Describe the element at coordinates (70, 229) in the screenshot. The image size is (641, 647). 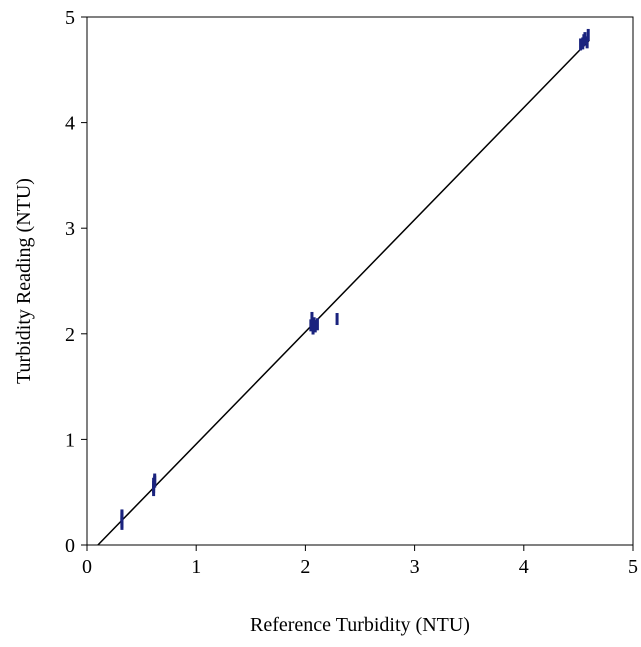
I see `y-tick-label: 3` at that location.